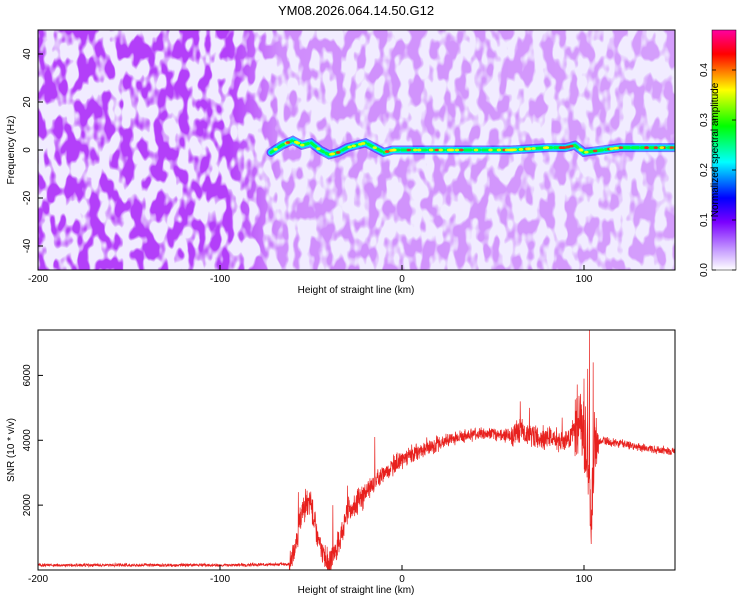  I want to click on y-tick-label: -20, so click(27, 197).